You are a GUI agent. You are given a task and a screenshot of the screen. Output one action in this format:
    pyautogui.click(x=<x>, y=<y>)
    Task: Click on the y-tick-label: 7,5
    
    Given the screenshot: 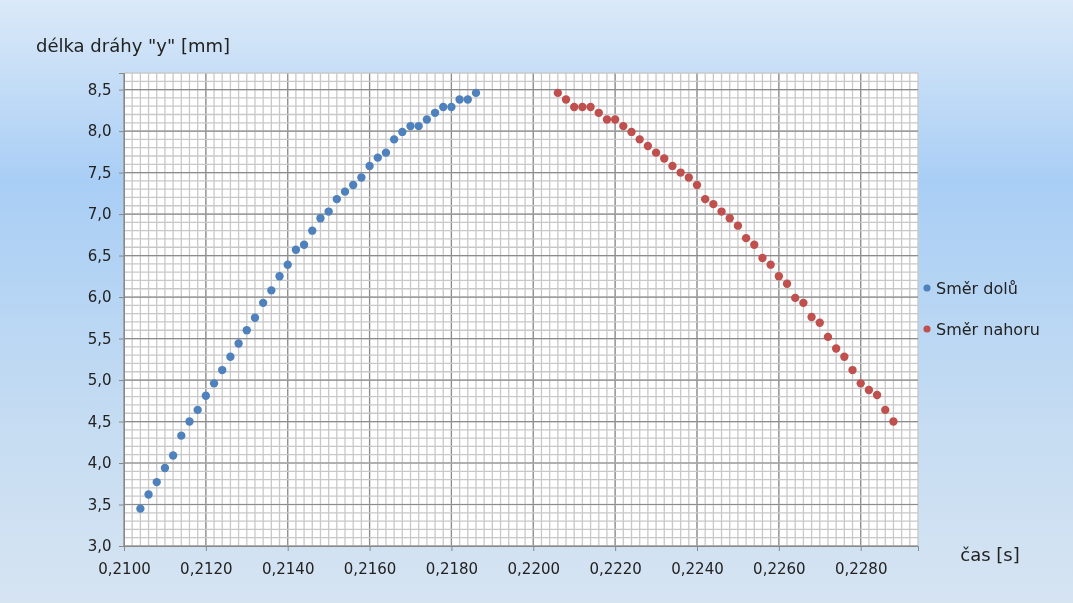 What is the action you would take?
    pyautogui.click(x=99, y=172)
    